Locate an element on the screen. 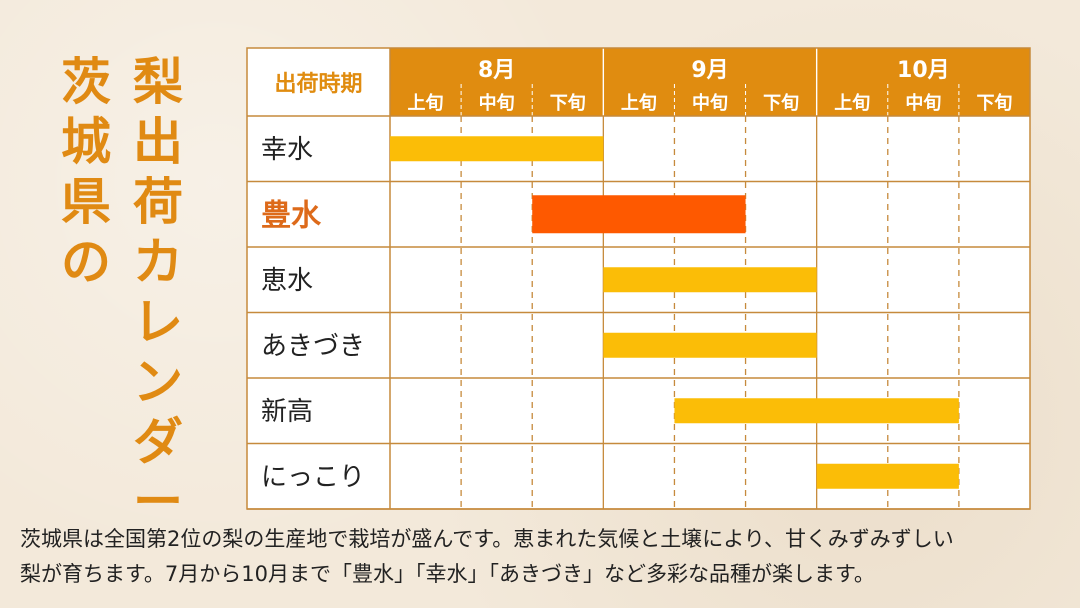 The height and width of the screenshot is (608, 1080). variety-name: にっこり is located at coordinates (313, 477).